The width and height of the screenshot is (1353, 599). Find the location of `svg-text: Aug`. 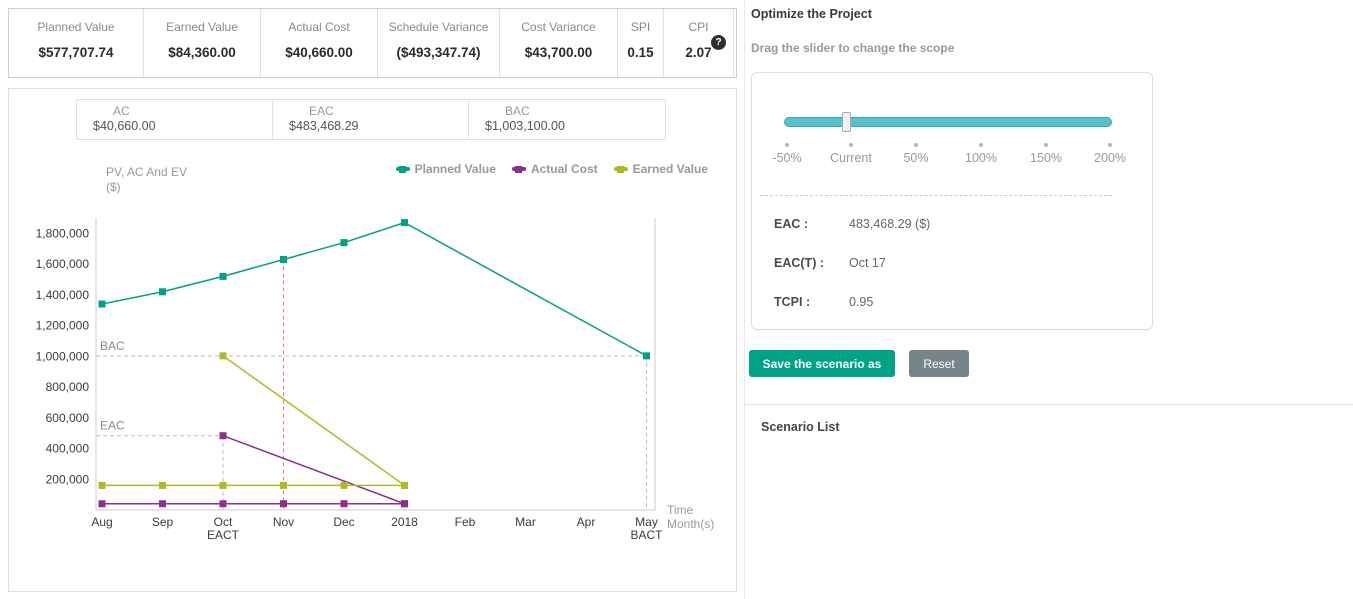

svg-text: Aug is located at coordinates (101, 522).